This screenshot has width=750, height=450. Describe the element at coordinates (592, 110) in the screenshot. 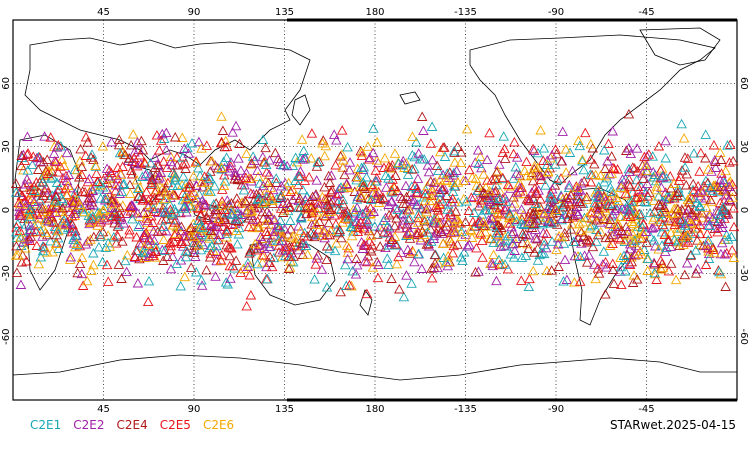

I see `north-america-coast` at that location.